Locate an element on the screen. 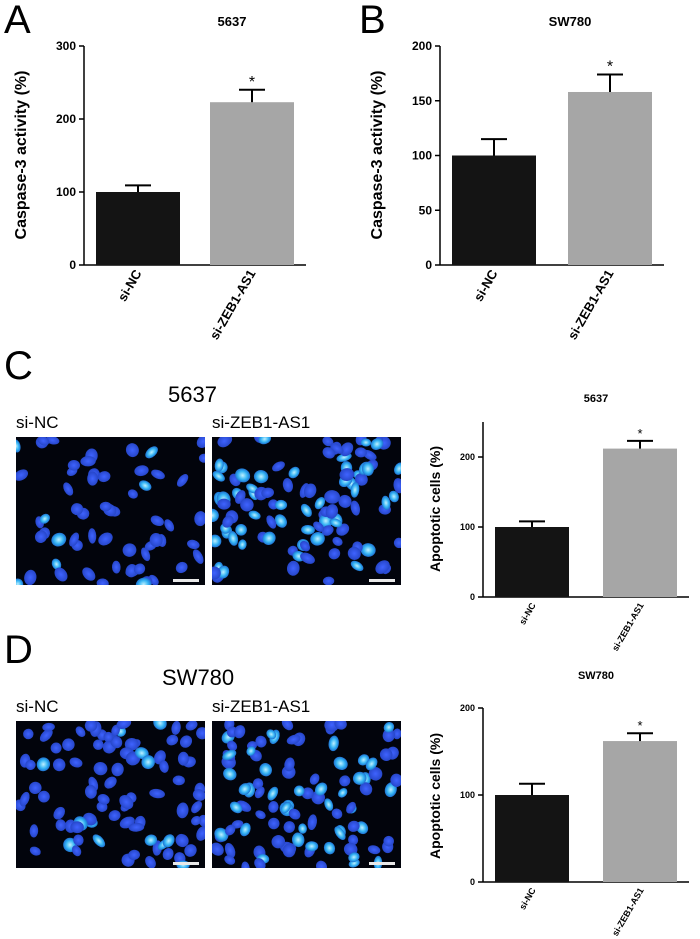 The image size is (700, 939). x-tick-label-b-1: si-ZEB1-AS1 is located at coordinates (591, 304).